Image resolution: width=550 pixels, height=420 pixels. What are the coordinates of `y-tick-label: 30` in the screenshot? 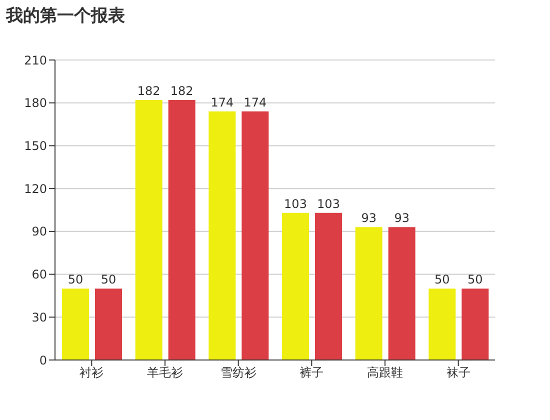 It's located at (39, 317).